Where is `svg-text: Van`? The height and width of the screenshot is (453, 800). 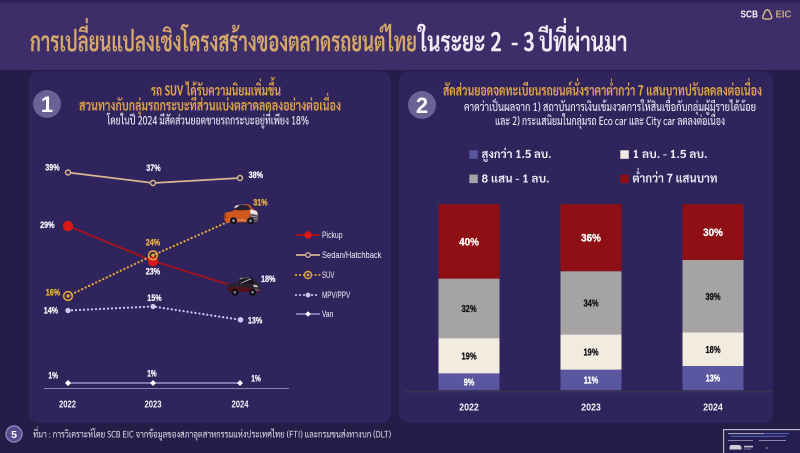
svg-text: Van is located at coordinates (327, 314).